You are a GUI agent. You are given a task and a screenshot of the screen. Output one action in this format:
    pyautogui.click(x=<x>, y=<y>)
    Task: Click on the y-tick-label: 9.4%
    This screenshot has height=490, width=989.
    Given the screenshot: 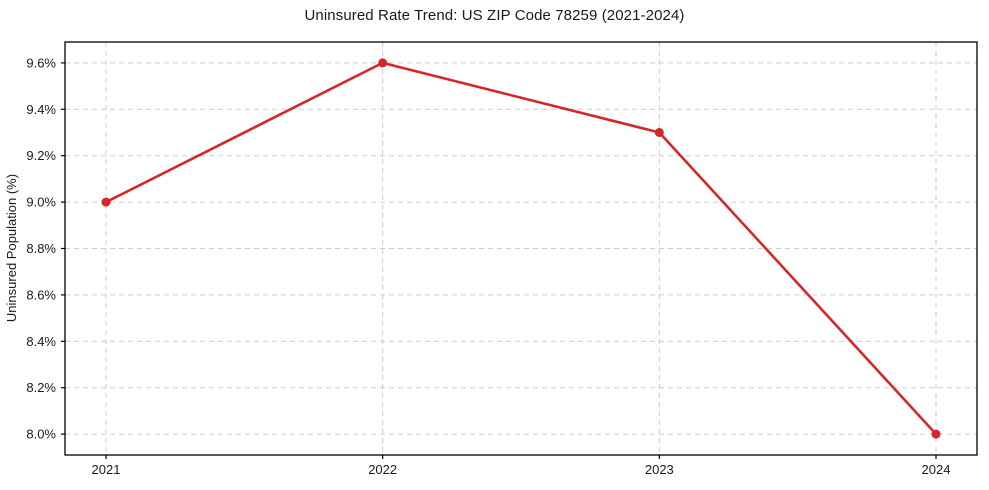 What is the action you would take?
    pyautogui.click(x=41, y=109)
    